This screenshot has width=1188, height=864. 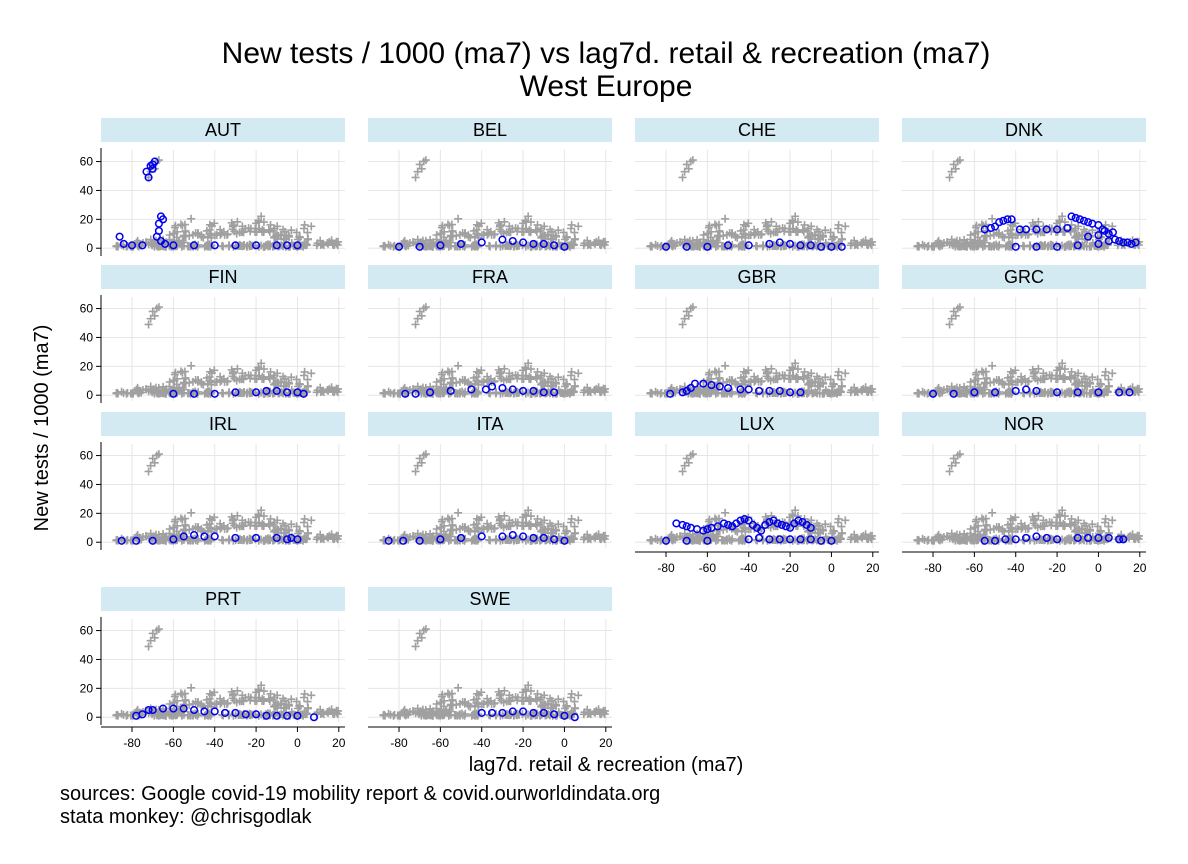 What do you see at coordinates (757, 186) in the screenshot?
I see `facet-panel-che: CHE` at bounding box center [757, 186].